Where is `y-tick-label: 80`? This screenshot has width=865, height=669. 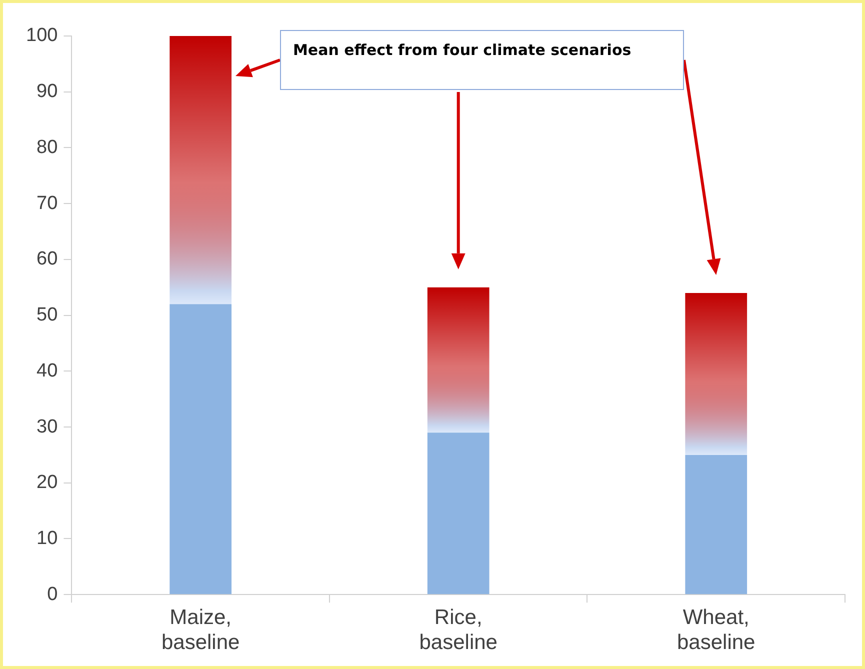 y-tick-label: 80 is located at coordinates (47, 147).